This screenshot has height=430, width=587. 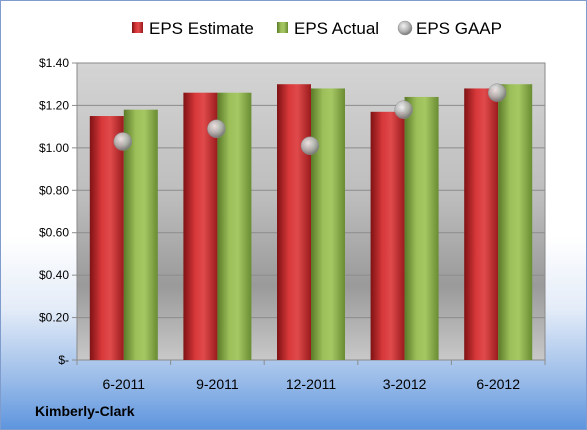 I want to click on y-tick-label: $1.20, so click(x=54, y=105).